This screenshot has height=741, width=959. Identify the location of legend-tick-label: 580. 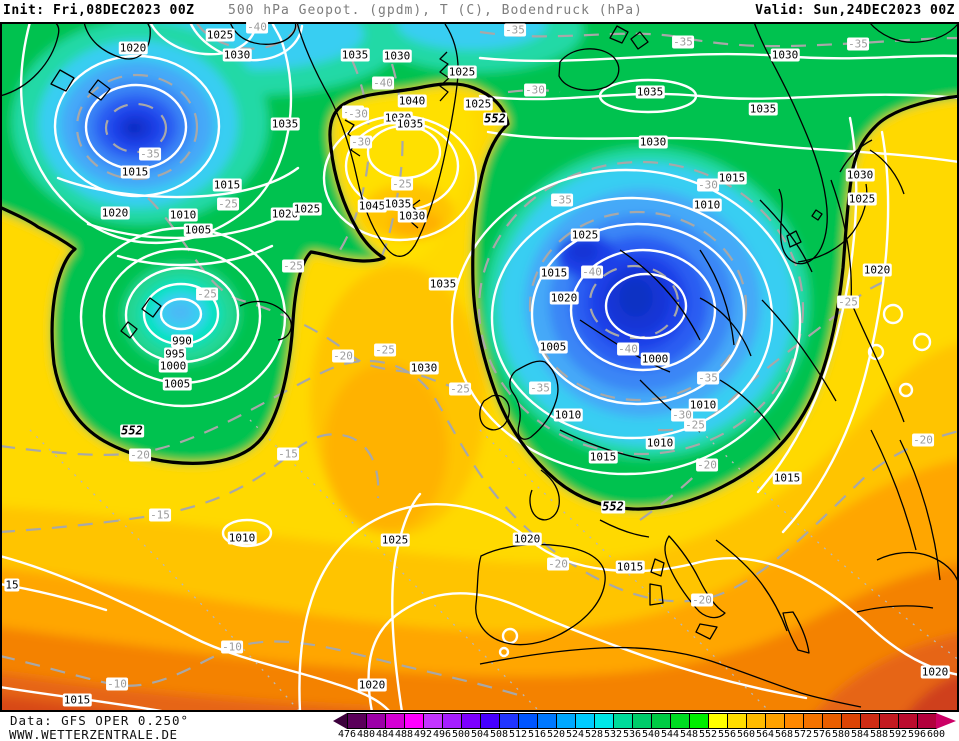
(841, 734).